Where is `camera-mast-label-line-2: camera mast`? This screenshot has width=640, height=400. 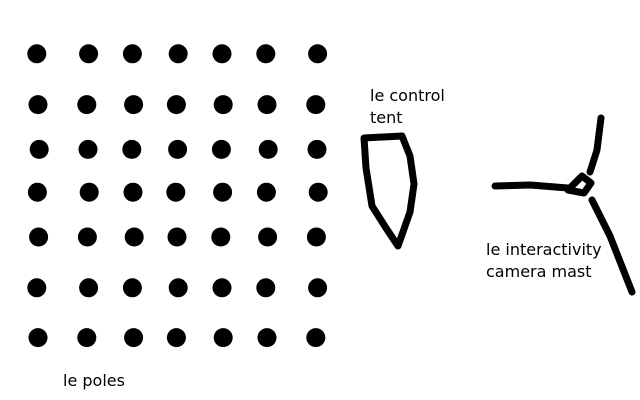
camera-mast-label-line-2: camera mast is located at coordinates (539, 271).